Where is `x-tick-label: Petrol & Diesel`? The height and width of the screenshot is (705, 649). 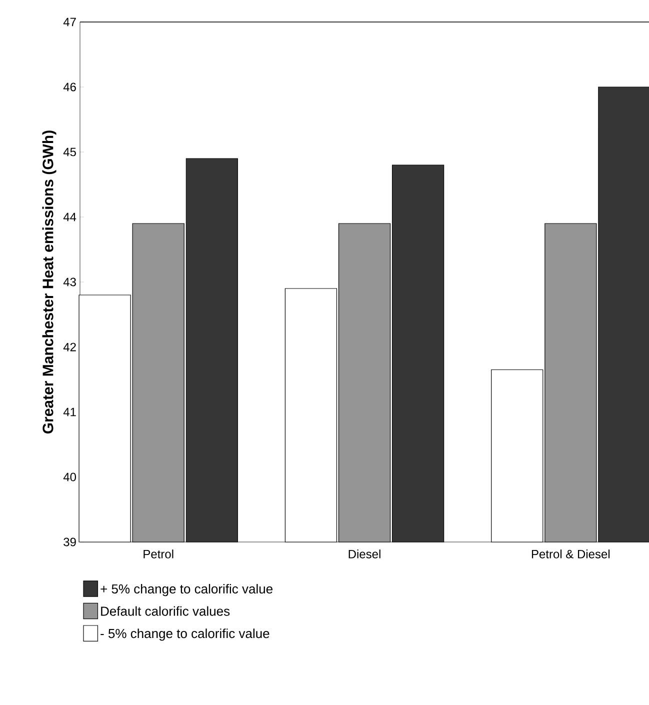
x-tick-label: Petrol & Diesel is located at coordinates (571, 554).